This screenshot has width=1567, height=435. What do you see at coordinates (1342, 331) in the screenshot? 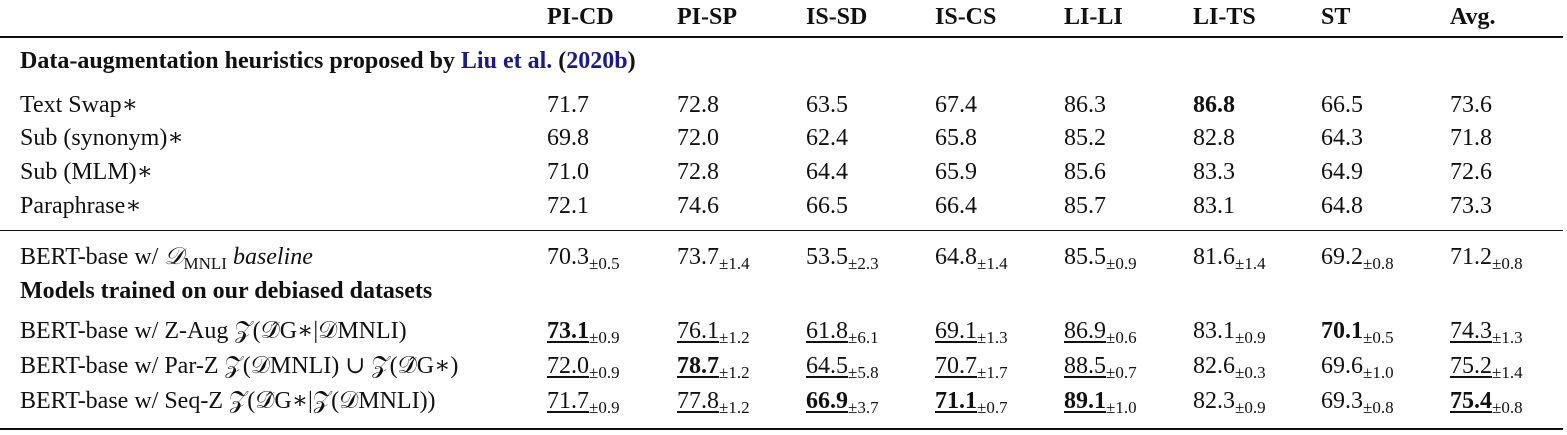
I see `cell-value: 70.1` at bounding box center [1342, 331].